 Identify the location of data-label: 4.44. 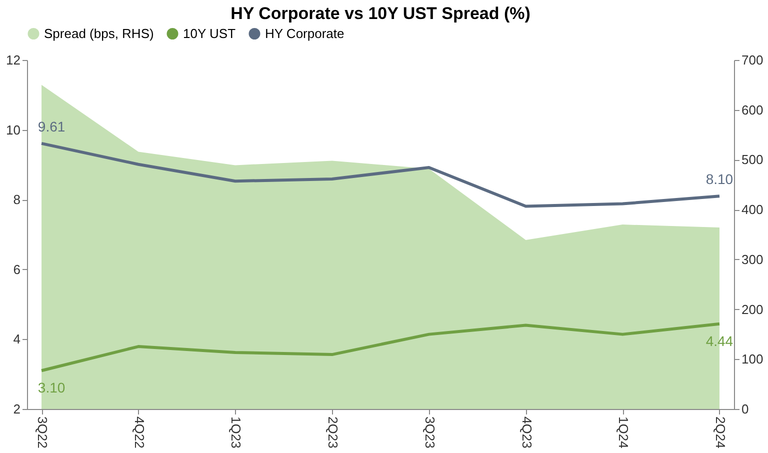
(720, 340).